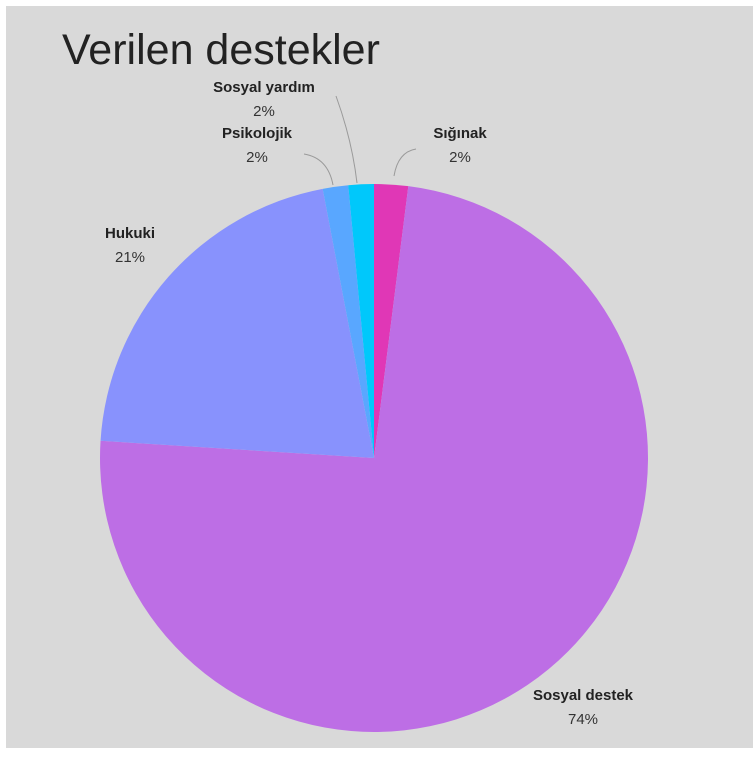 This screenshot has width=753, height=758. What do you see at coordinates (264, 87) in the screenshot?
I see `slice-label-sosyal-yardim: Sosyal yardım` at bounding box center [264, 87].